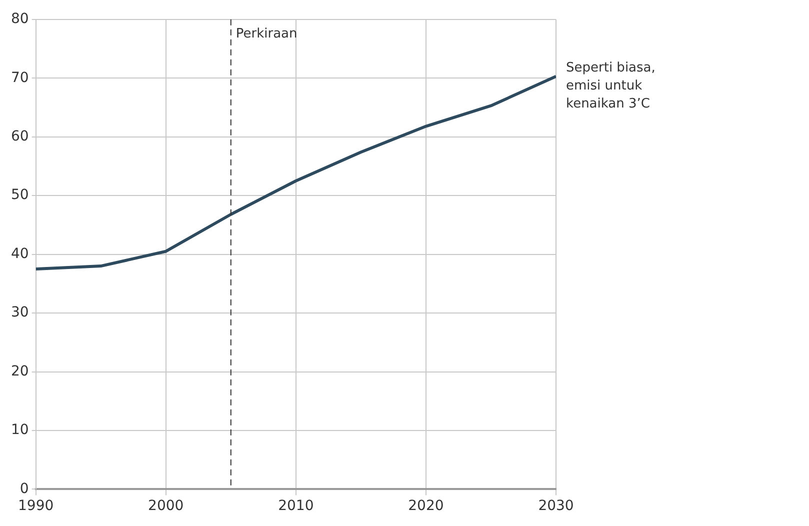  Describe the element at coordinates (556, 506) in the screenshot. I see `x-tick-label: 2030` at that location.